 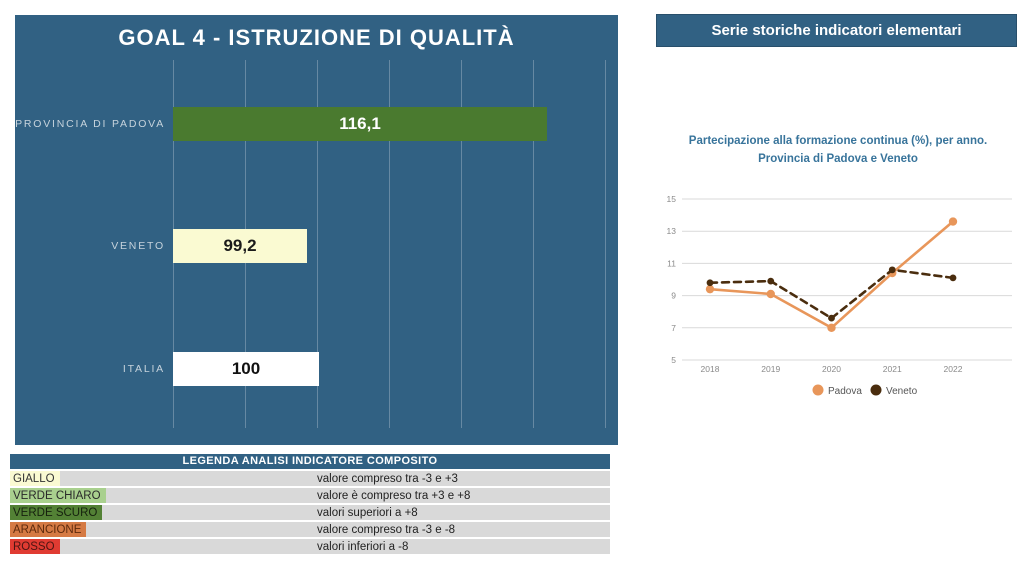 What do you see at coordinates (310, 461) in the screenshot?
I see `legend-table-header: LEGENDA ANALISI INDICATORE COMPOSITO` at bounding box center [310, 461].